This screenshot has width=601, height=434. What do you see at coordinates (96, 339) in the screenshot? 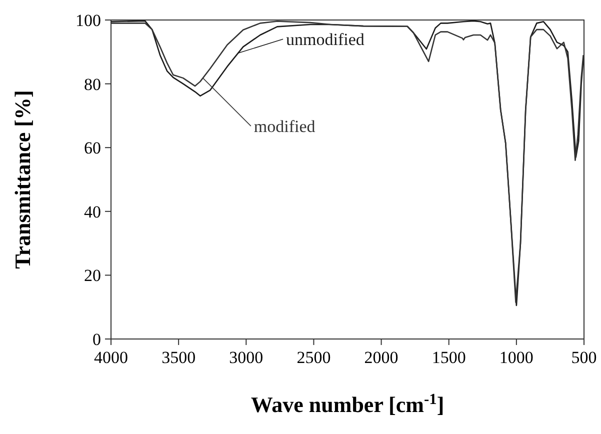
I see `y-tick-label: 0` at bounding box center [96, 339].